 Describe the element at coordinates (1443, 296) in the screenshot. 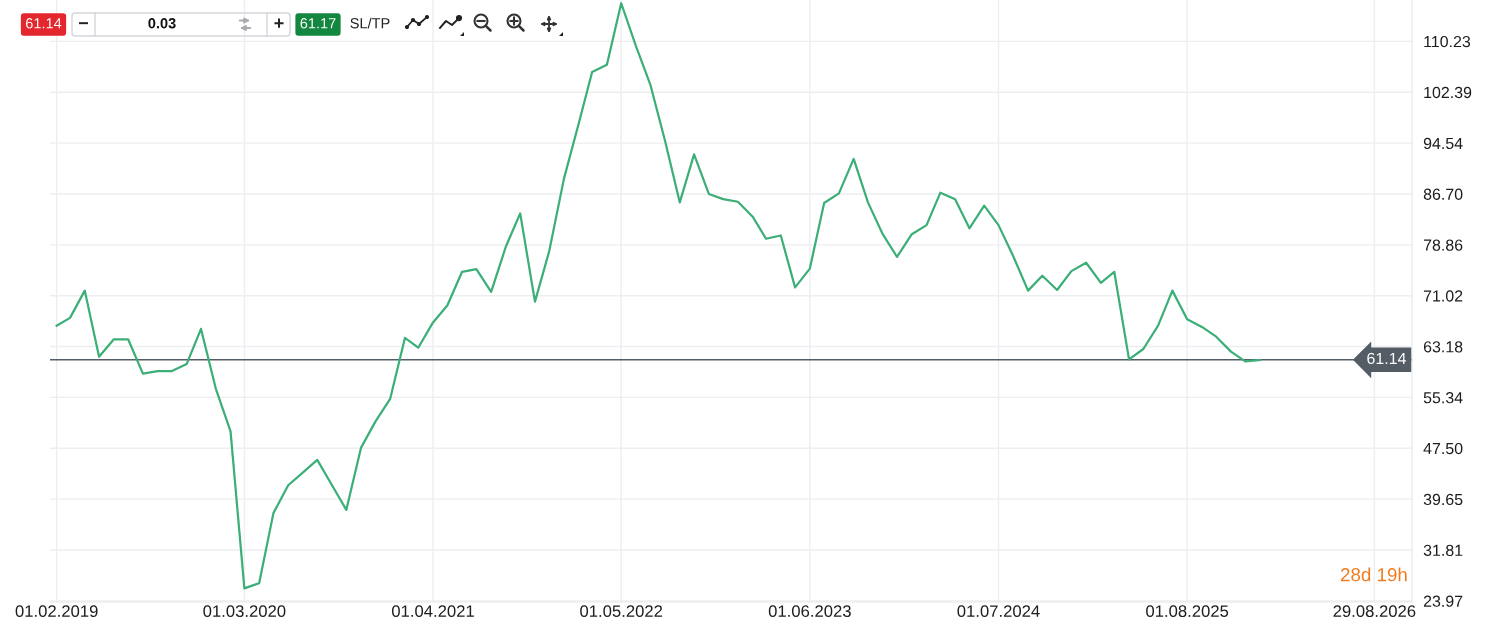

I see `y-tick-label: 71.02` at that location.